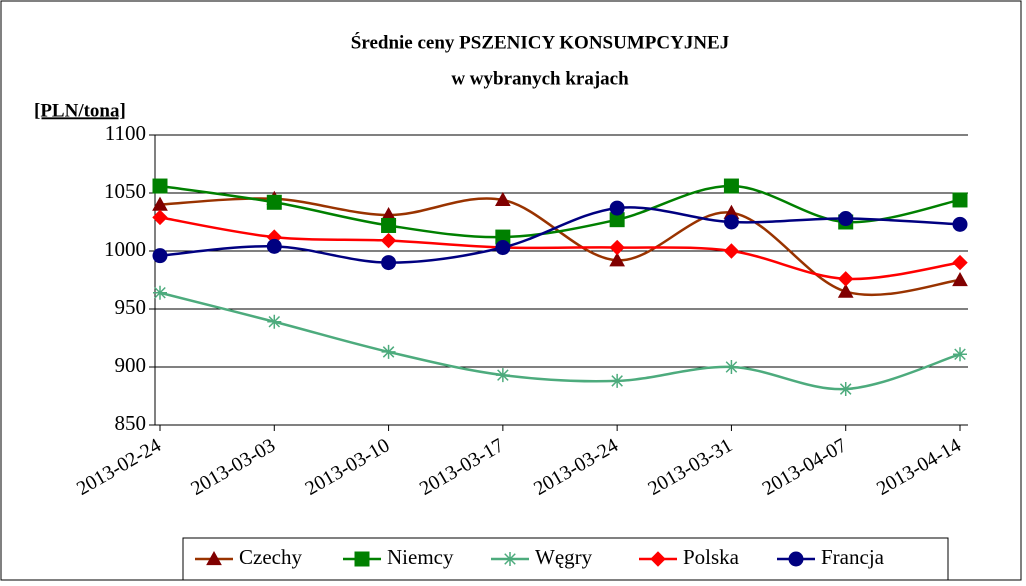 This screenshot has width=1026, height=586. Describe the element at coordinates (270, 557) in the screenshot. I see `legend-label: Czechy` at that location.